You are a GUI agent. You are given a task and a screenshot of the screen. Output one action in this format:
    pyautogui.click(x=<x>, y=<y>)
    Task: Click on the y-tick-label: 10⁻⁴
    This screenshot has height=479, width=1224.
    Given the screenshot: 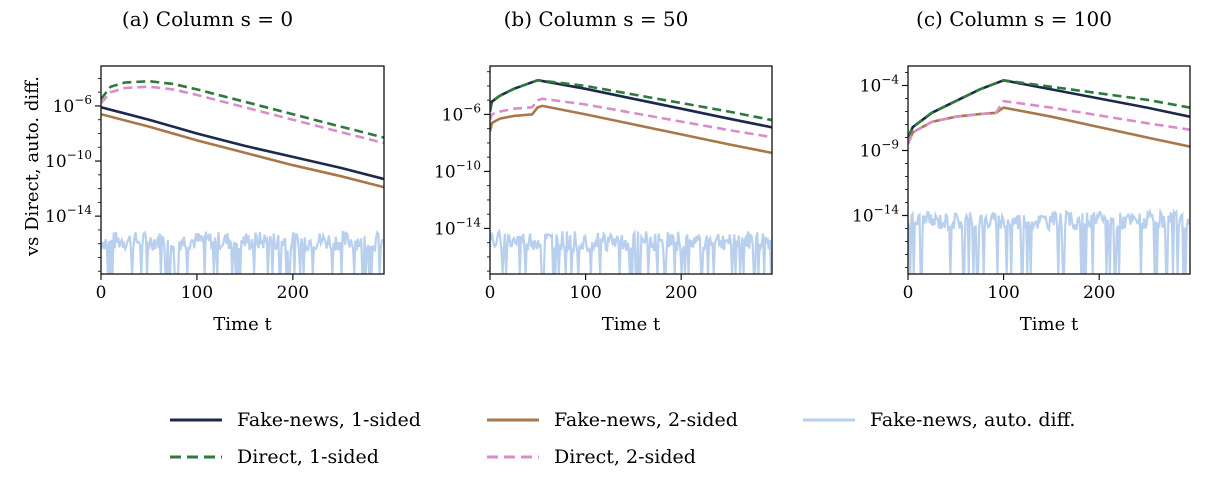 What is the action you would take?
    pyautogui.click(x=880, y=85)
    